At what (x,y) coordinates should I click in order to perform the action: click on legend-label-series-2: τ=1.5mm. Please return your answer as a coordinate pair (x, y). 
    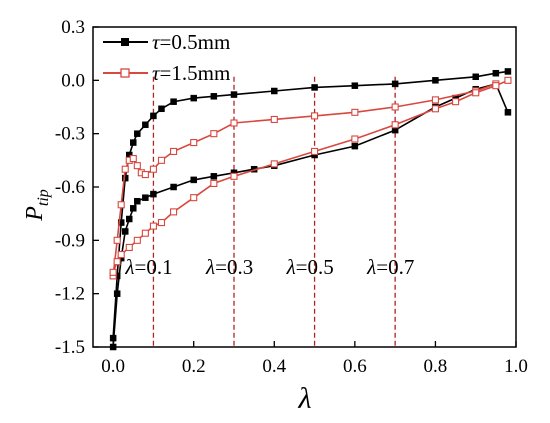
    Looking at the image, I should click on (191, 73).